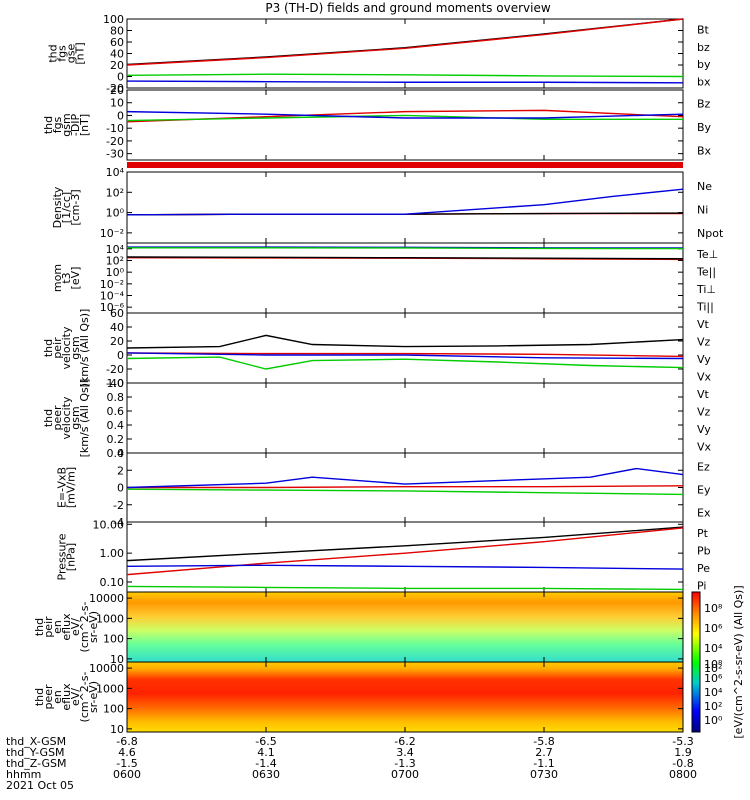  What do you see at coordinates (117, 31) in the screenshot?
I see `y-tick-label: 80` at bounding box center [117, 31].